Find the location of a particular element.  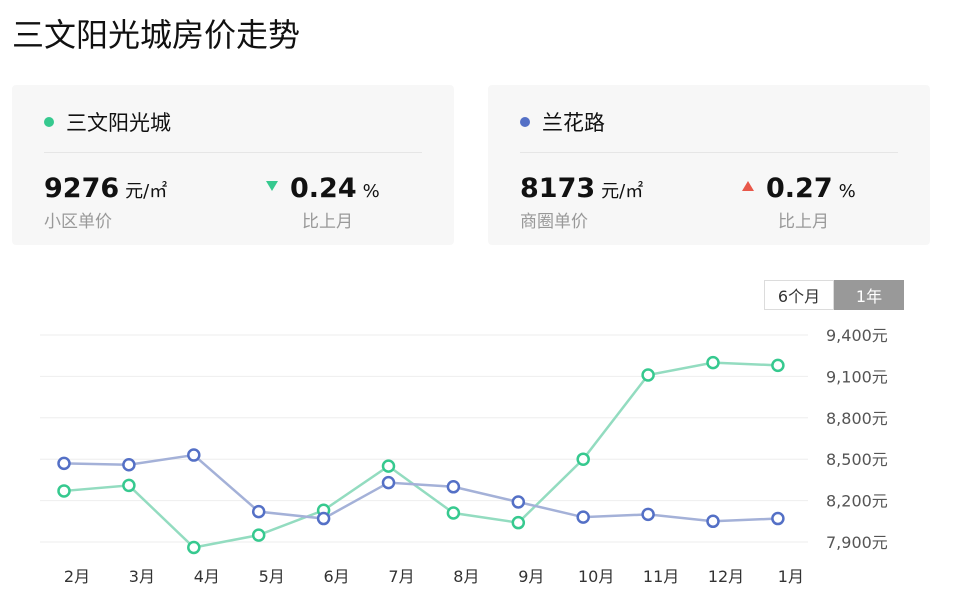

x-tick-label: 3月 is located at coordinates (142, 576).